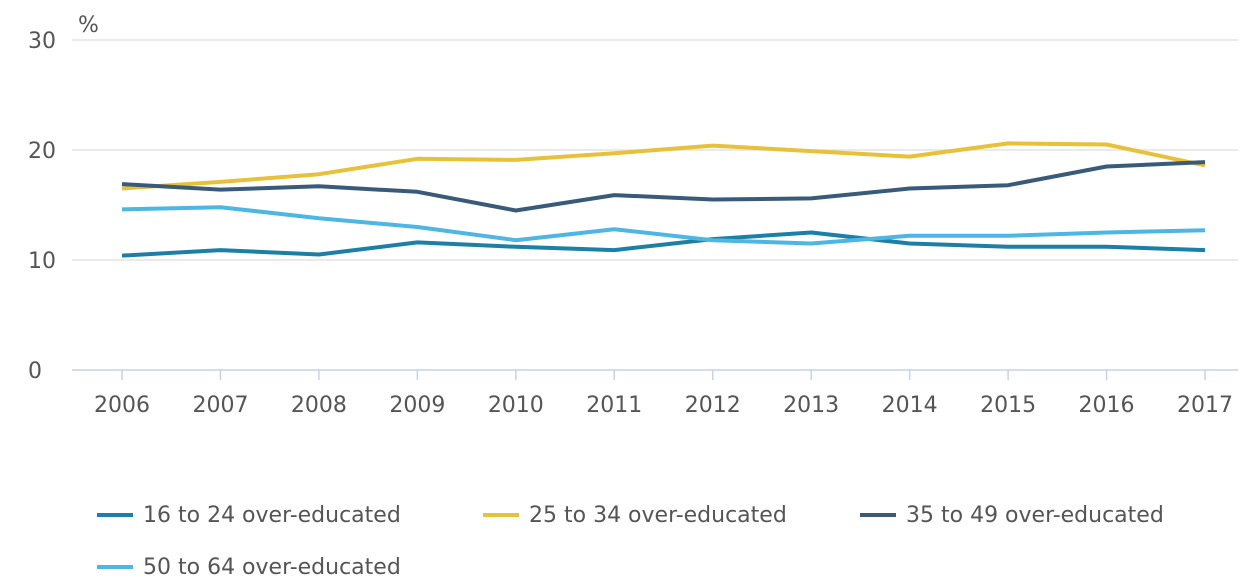  What do you see at coordinates (122, 405) in the screenshot?
I see `x-tick-label: 2006` at bounding box center [122, 405].